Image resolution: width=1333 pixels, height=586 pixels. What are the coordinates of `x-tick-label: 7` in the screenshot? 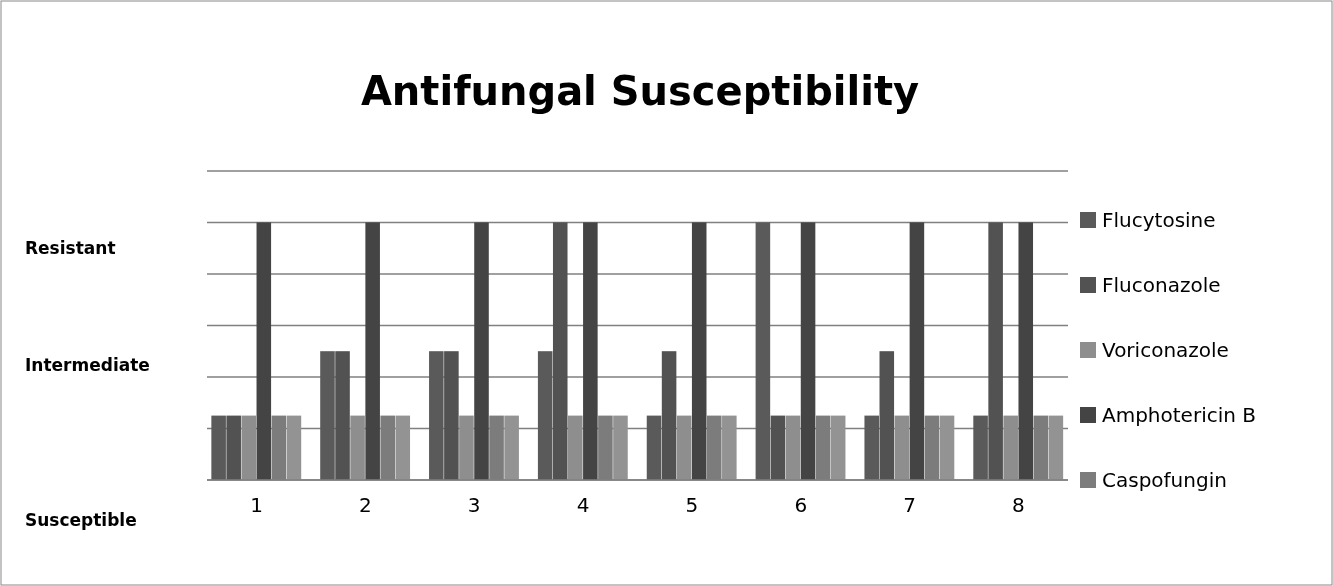 It's located at (909, 505).